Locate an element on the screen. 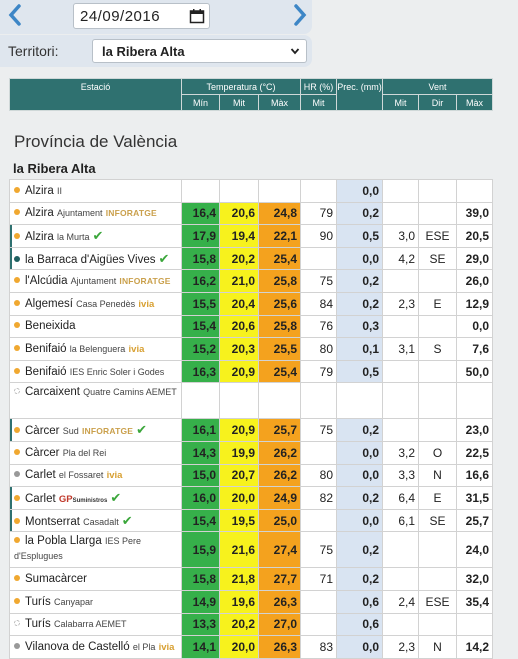 The image size is (518, 659). station-location: la Murta is located at coordinates (73, 236).